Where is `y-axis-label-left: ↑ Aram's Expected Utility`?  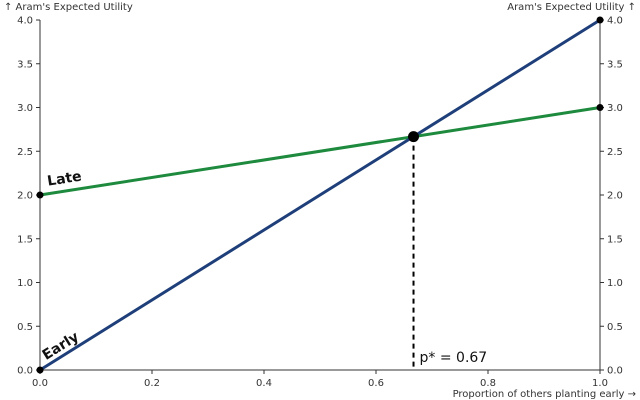 y-axis-label-left: ↑ Aram's Expected Utility is located at coordinates (68, 7).